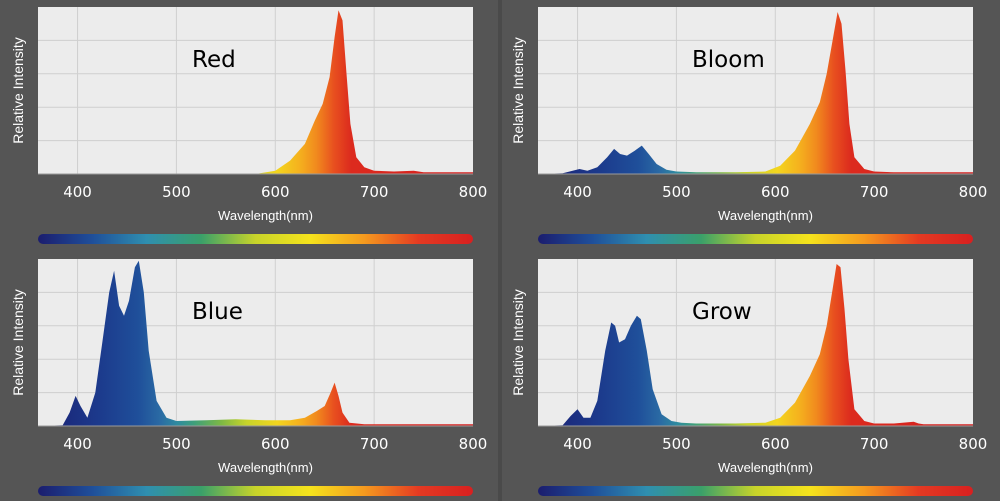 This screenshot has height=501, width=1000. What do you see at coordinates (722, 312) in the screenshot?
I see `chart-title: Grow` at bounding box center [722, 312].